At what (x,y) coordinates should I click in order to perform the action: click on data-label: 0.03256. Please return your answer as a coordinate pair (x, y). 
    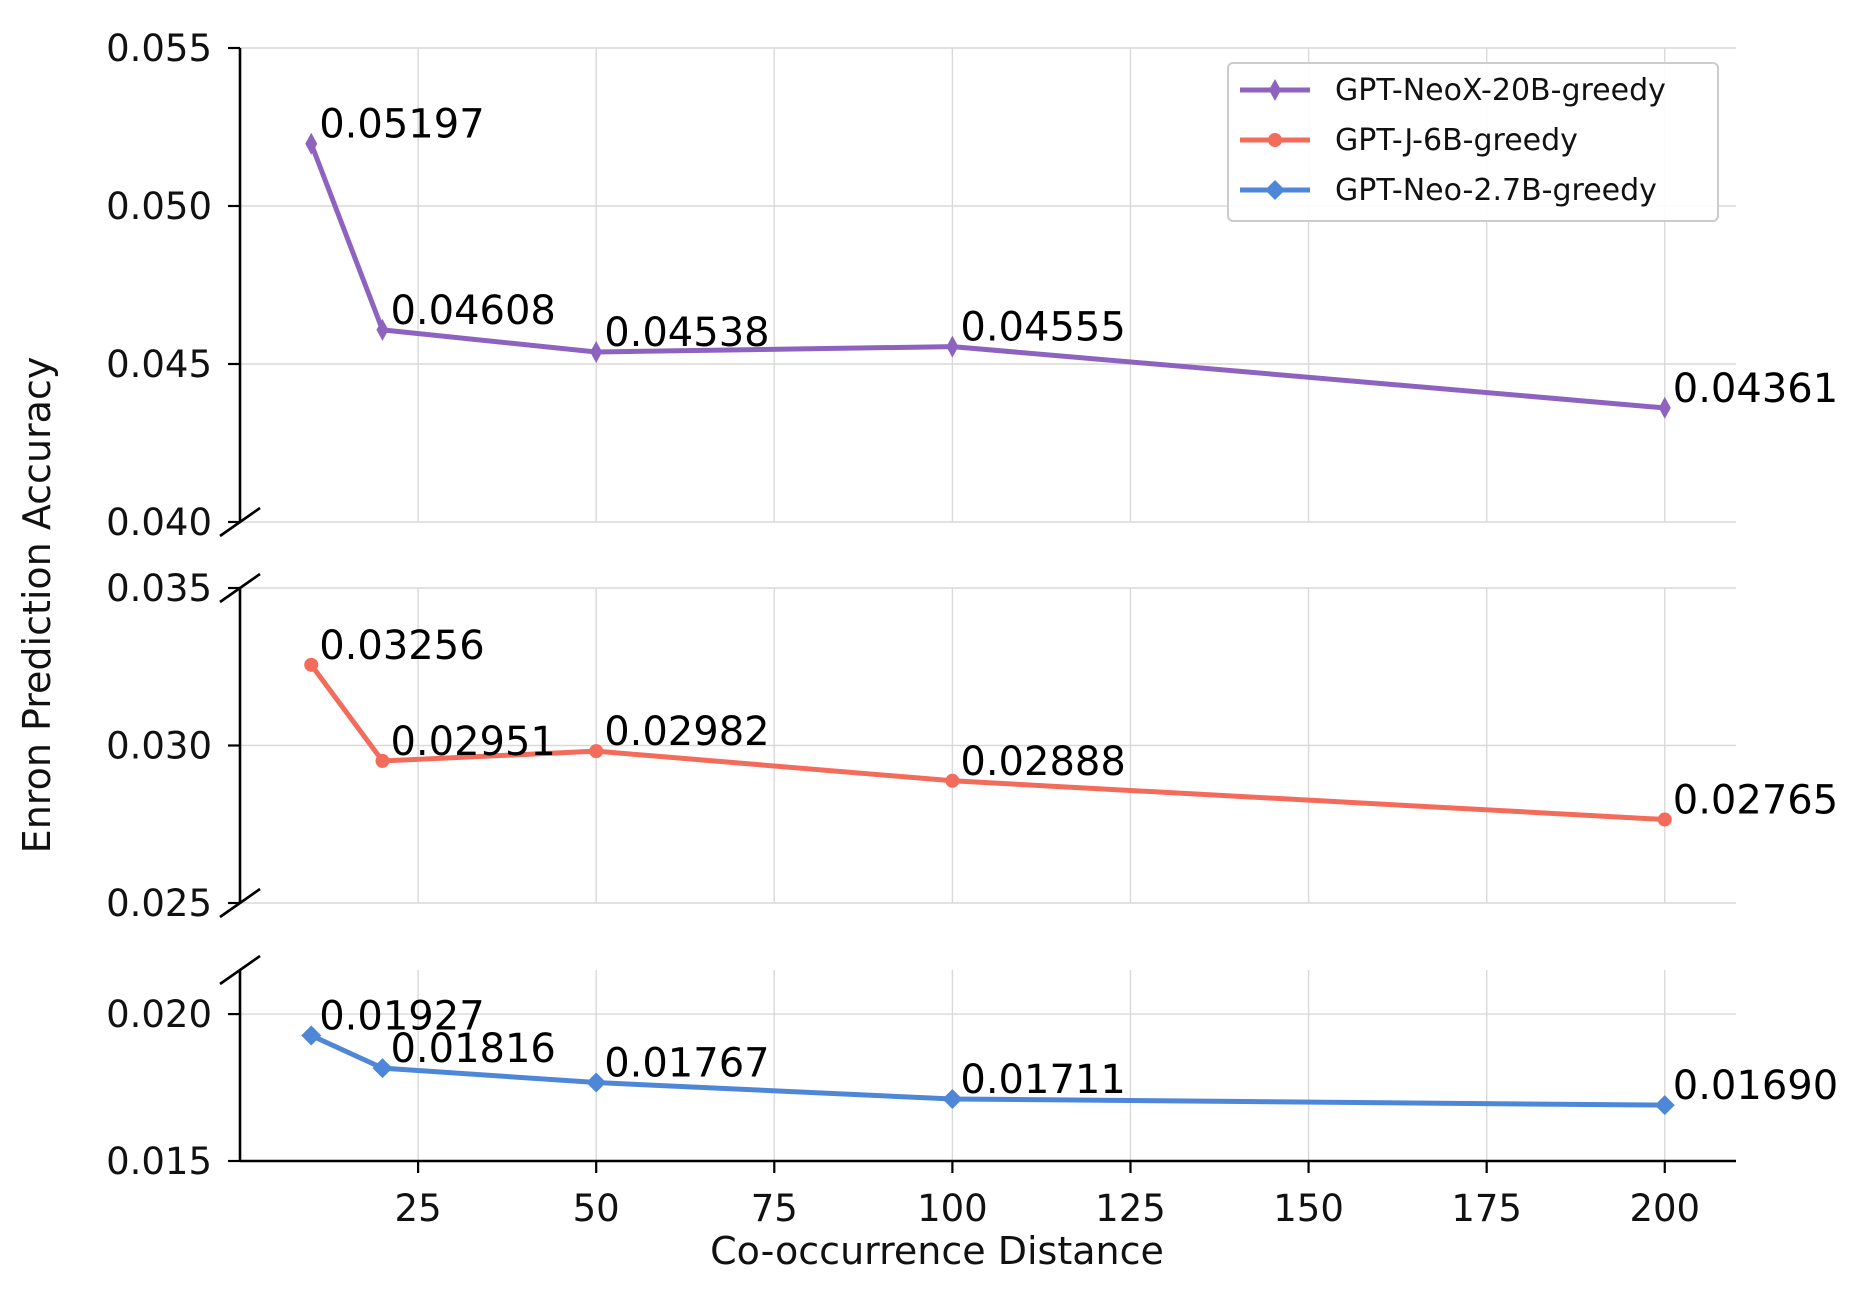
    Looking at the image, I should click on (401, 646).